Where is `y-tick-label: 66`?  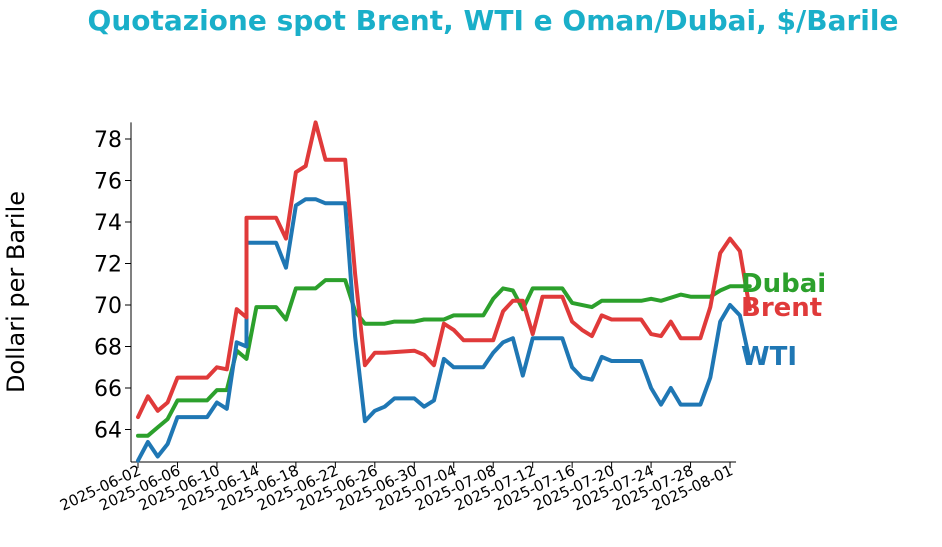 y-tick-label: 66 is located at coordinates (108, 389).